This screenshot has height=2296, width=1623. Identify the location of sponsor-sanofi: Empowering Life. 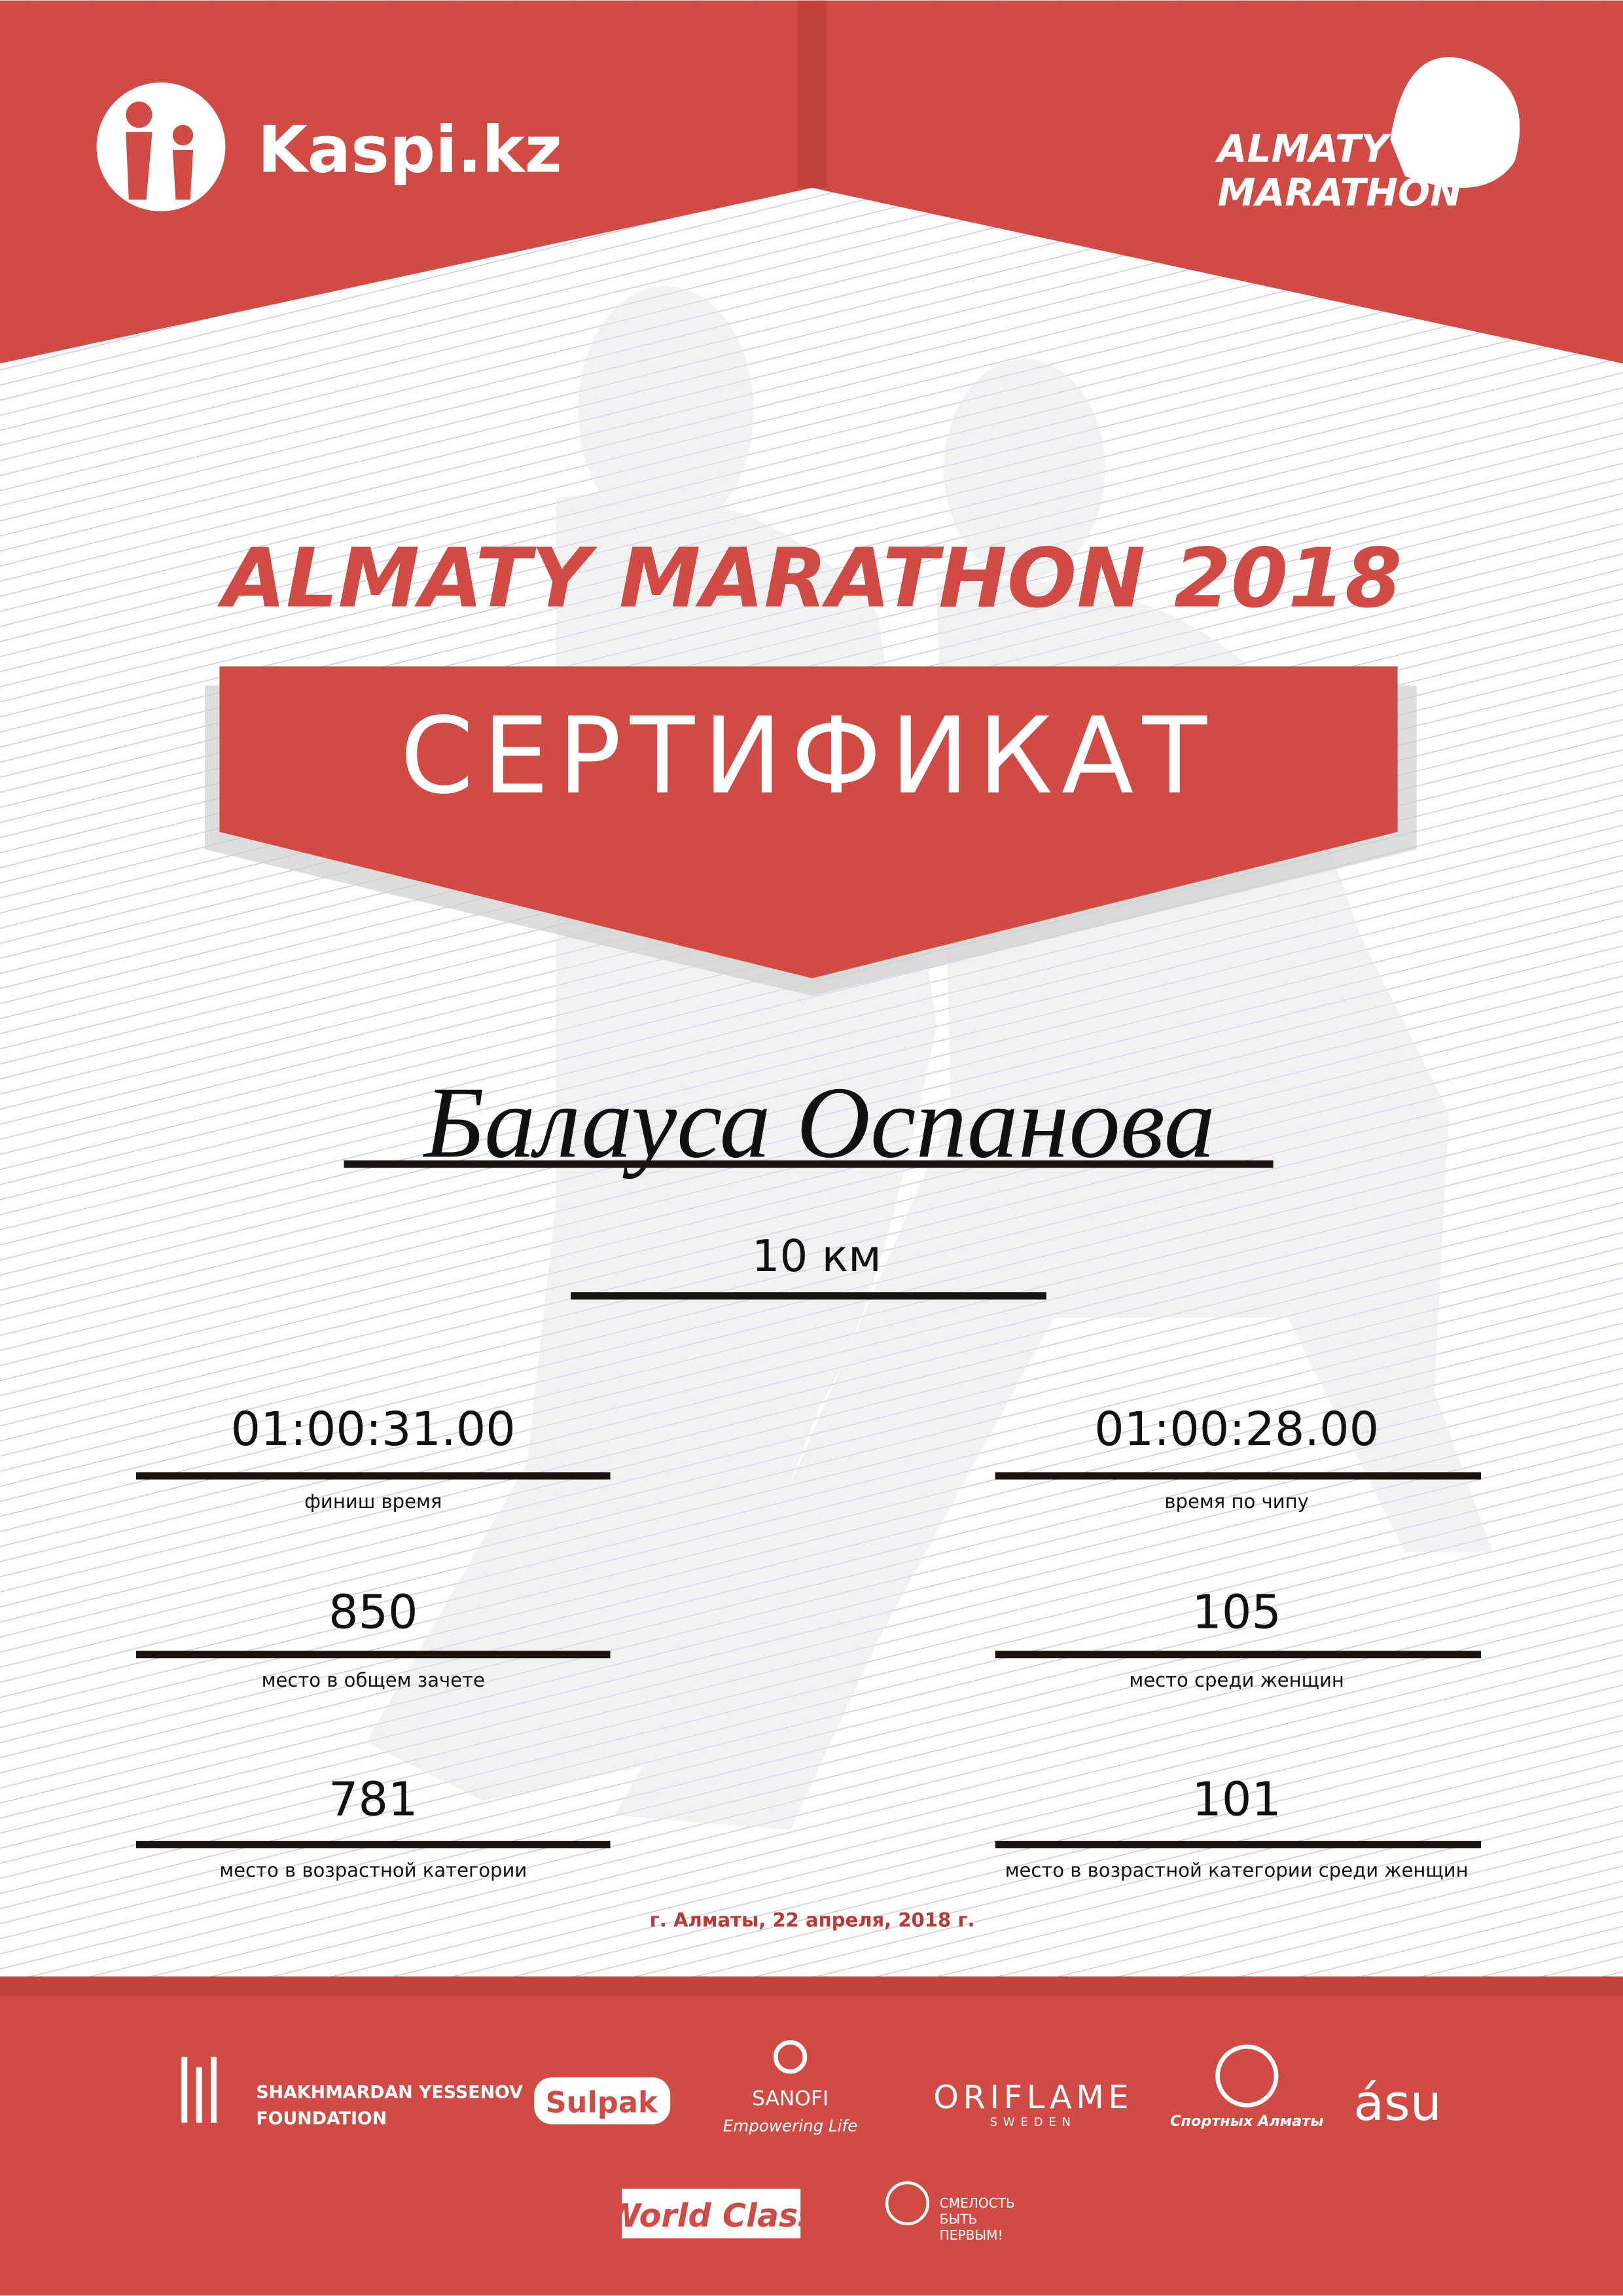
(791, 2126).